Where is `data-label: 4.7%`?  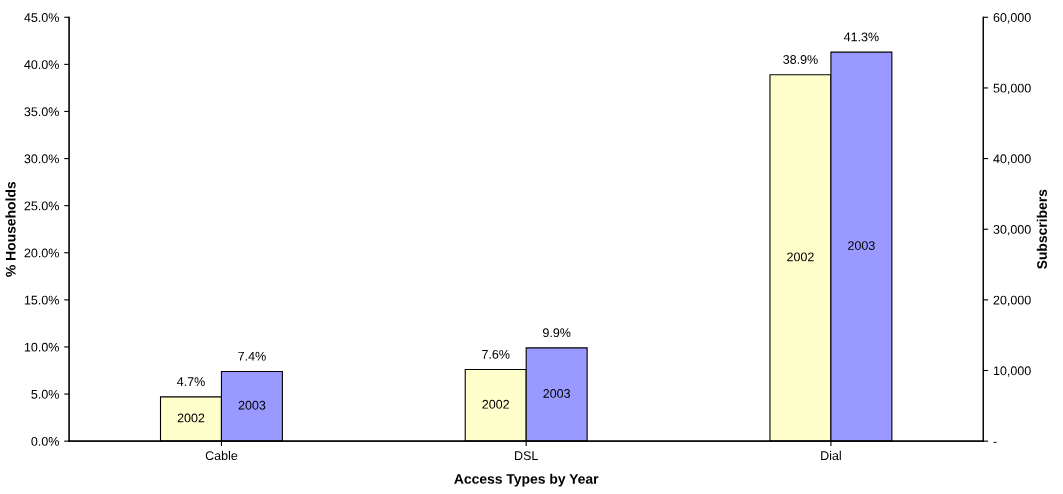 data-label: 4.7% is located at coordinates (191, 382).